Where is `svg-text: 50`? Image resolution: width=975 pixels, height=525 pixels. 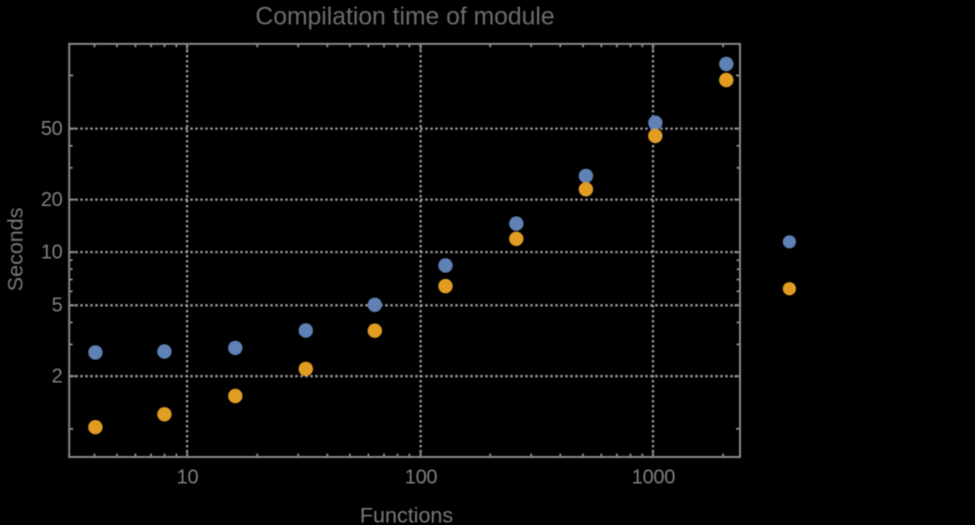
svg-text: 50 is located at coordinates (52, 129).